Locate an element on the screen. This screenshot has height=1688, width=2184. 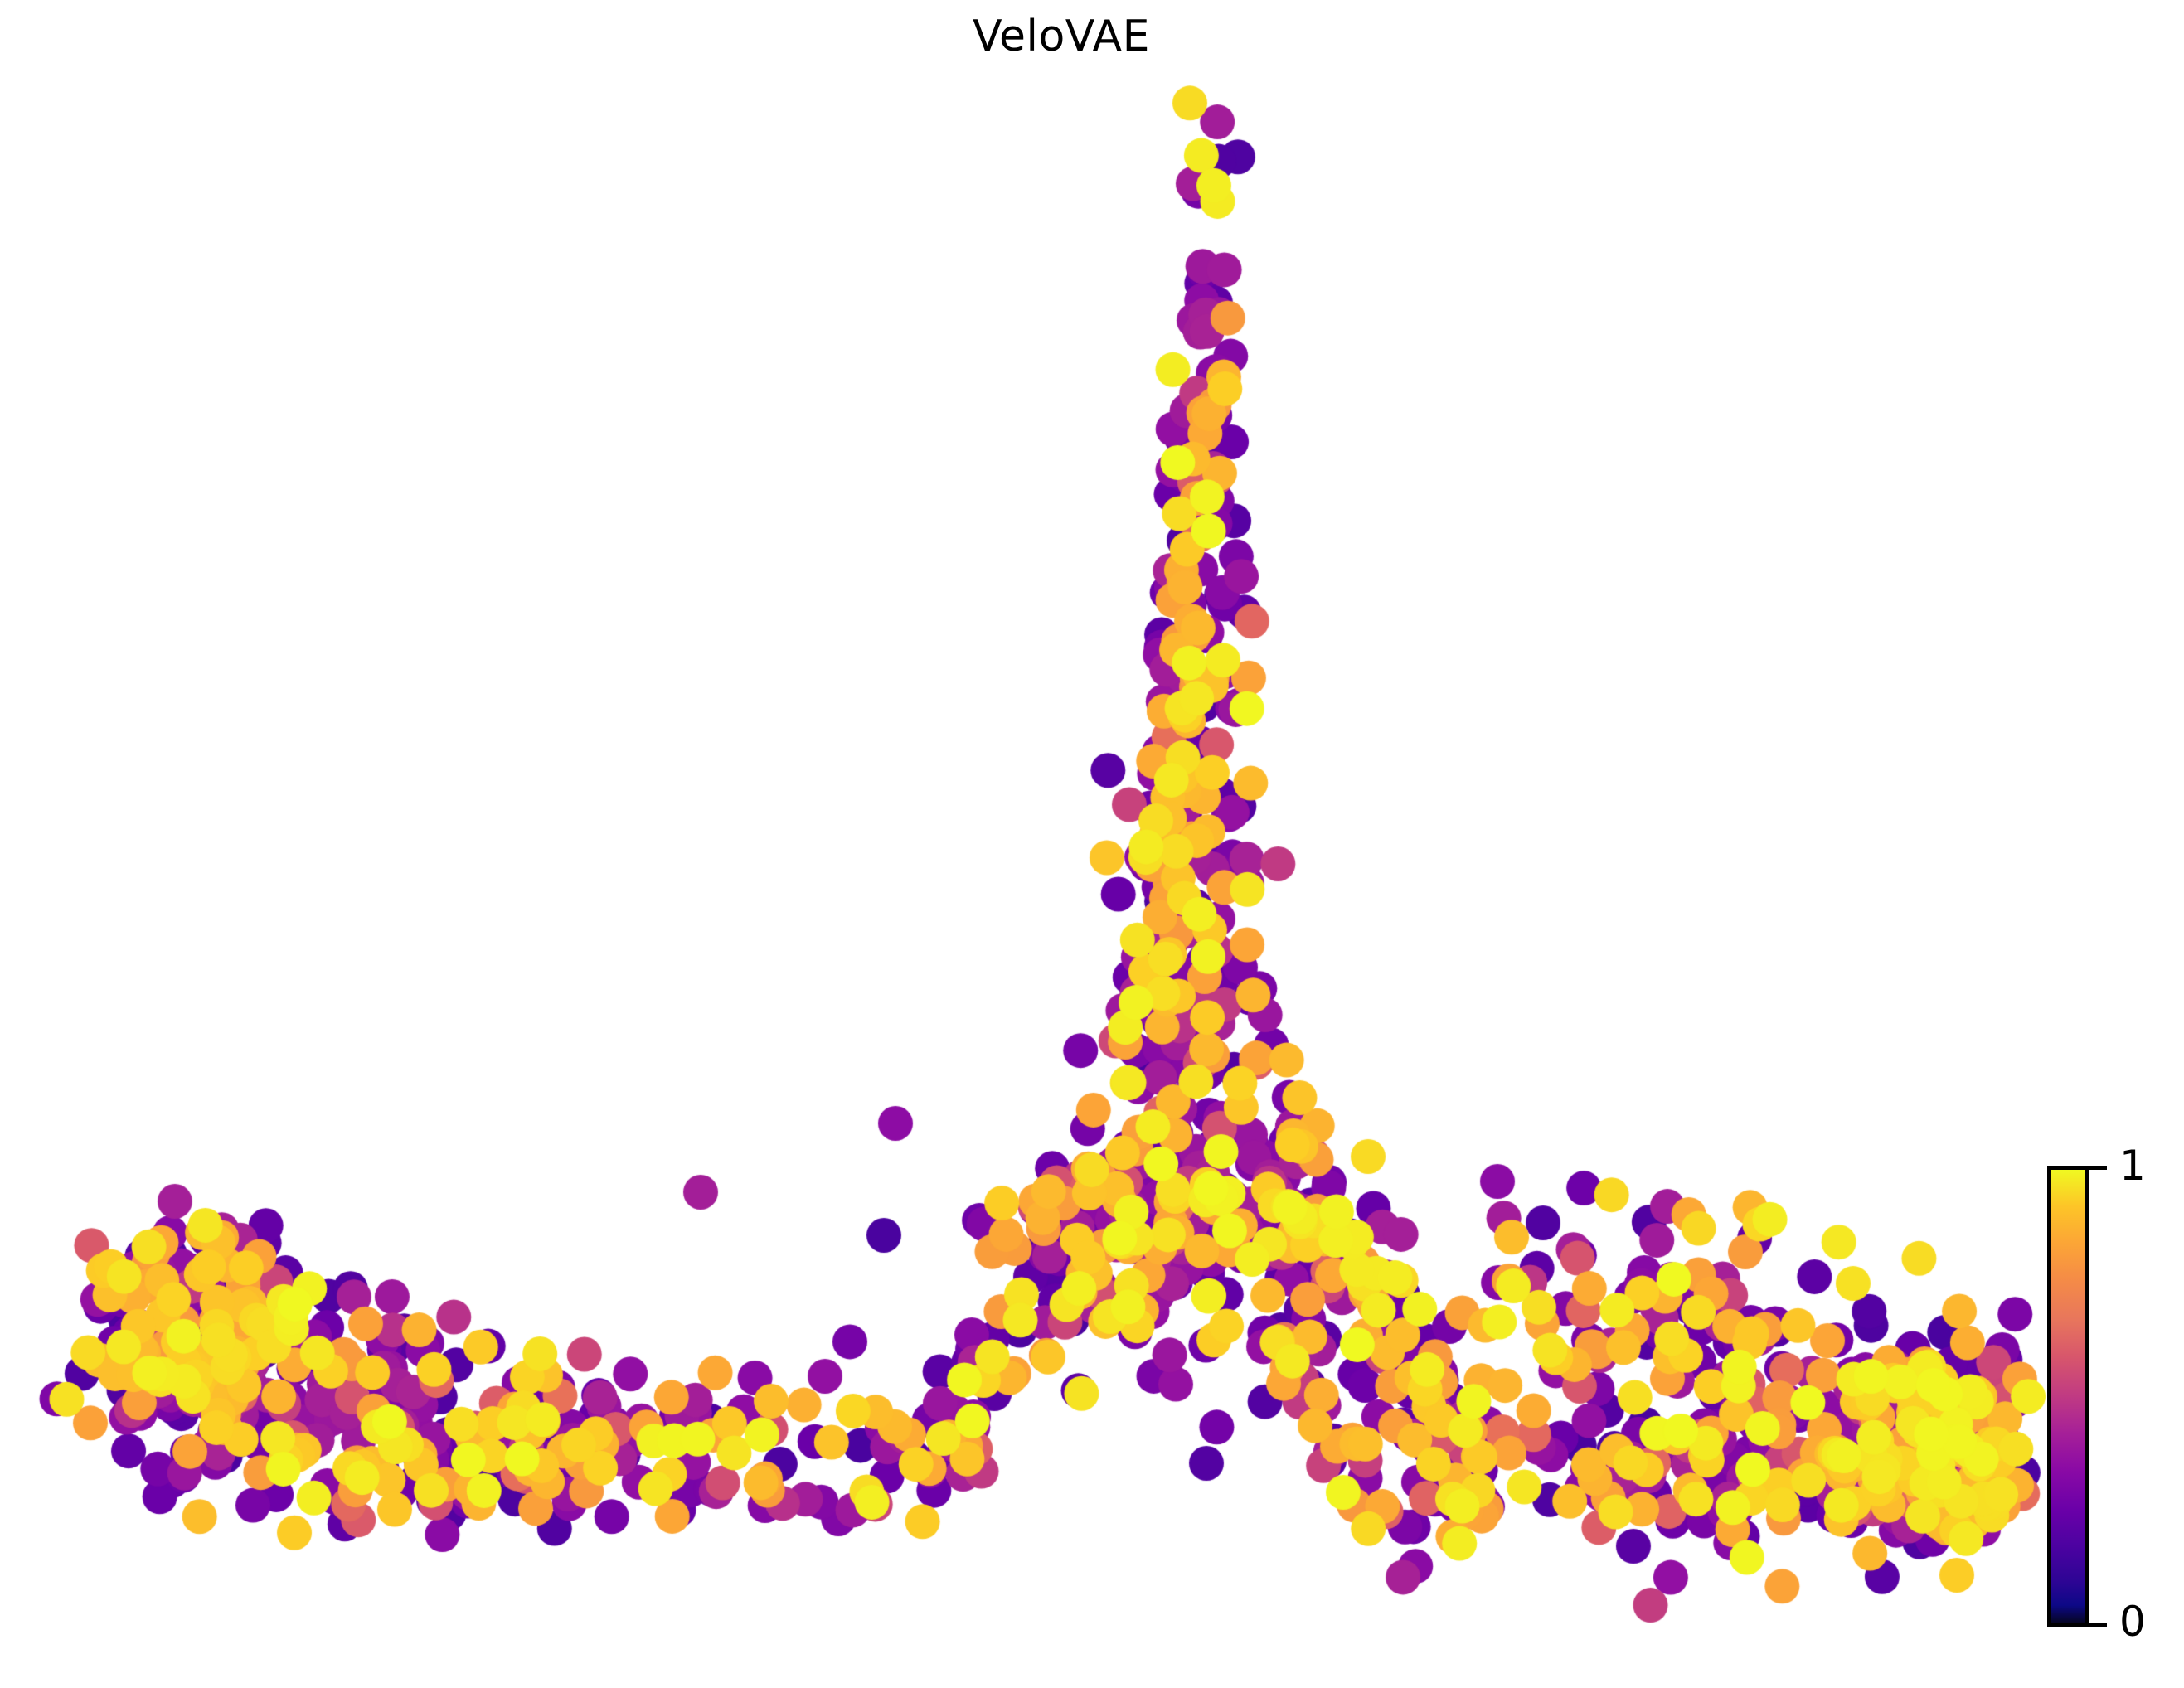
colorbar-tick-max is located at coordinates (2098, 1168).